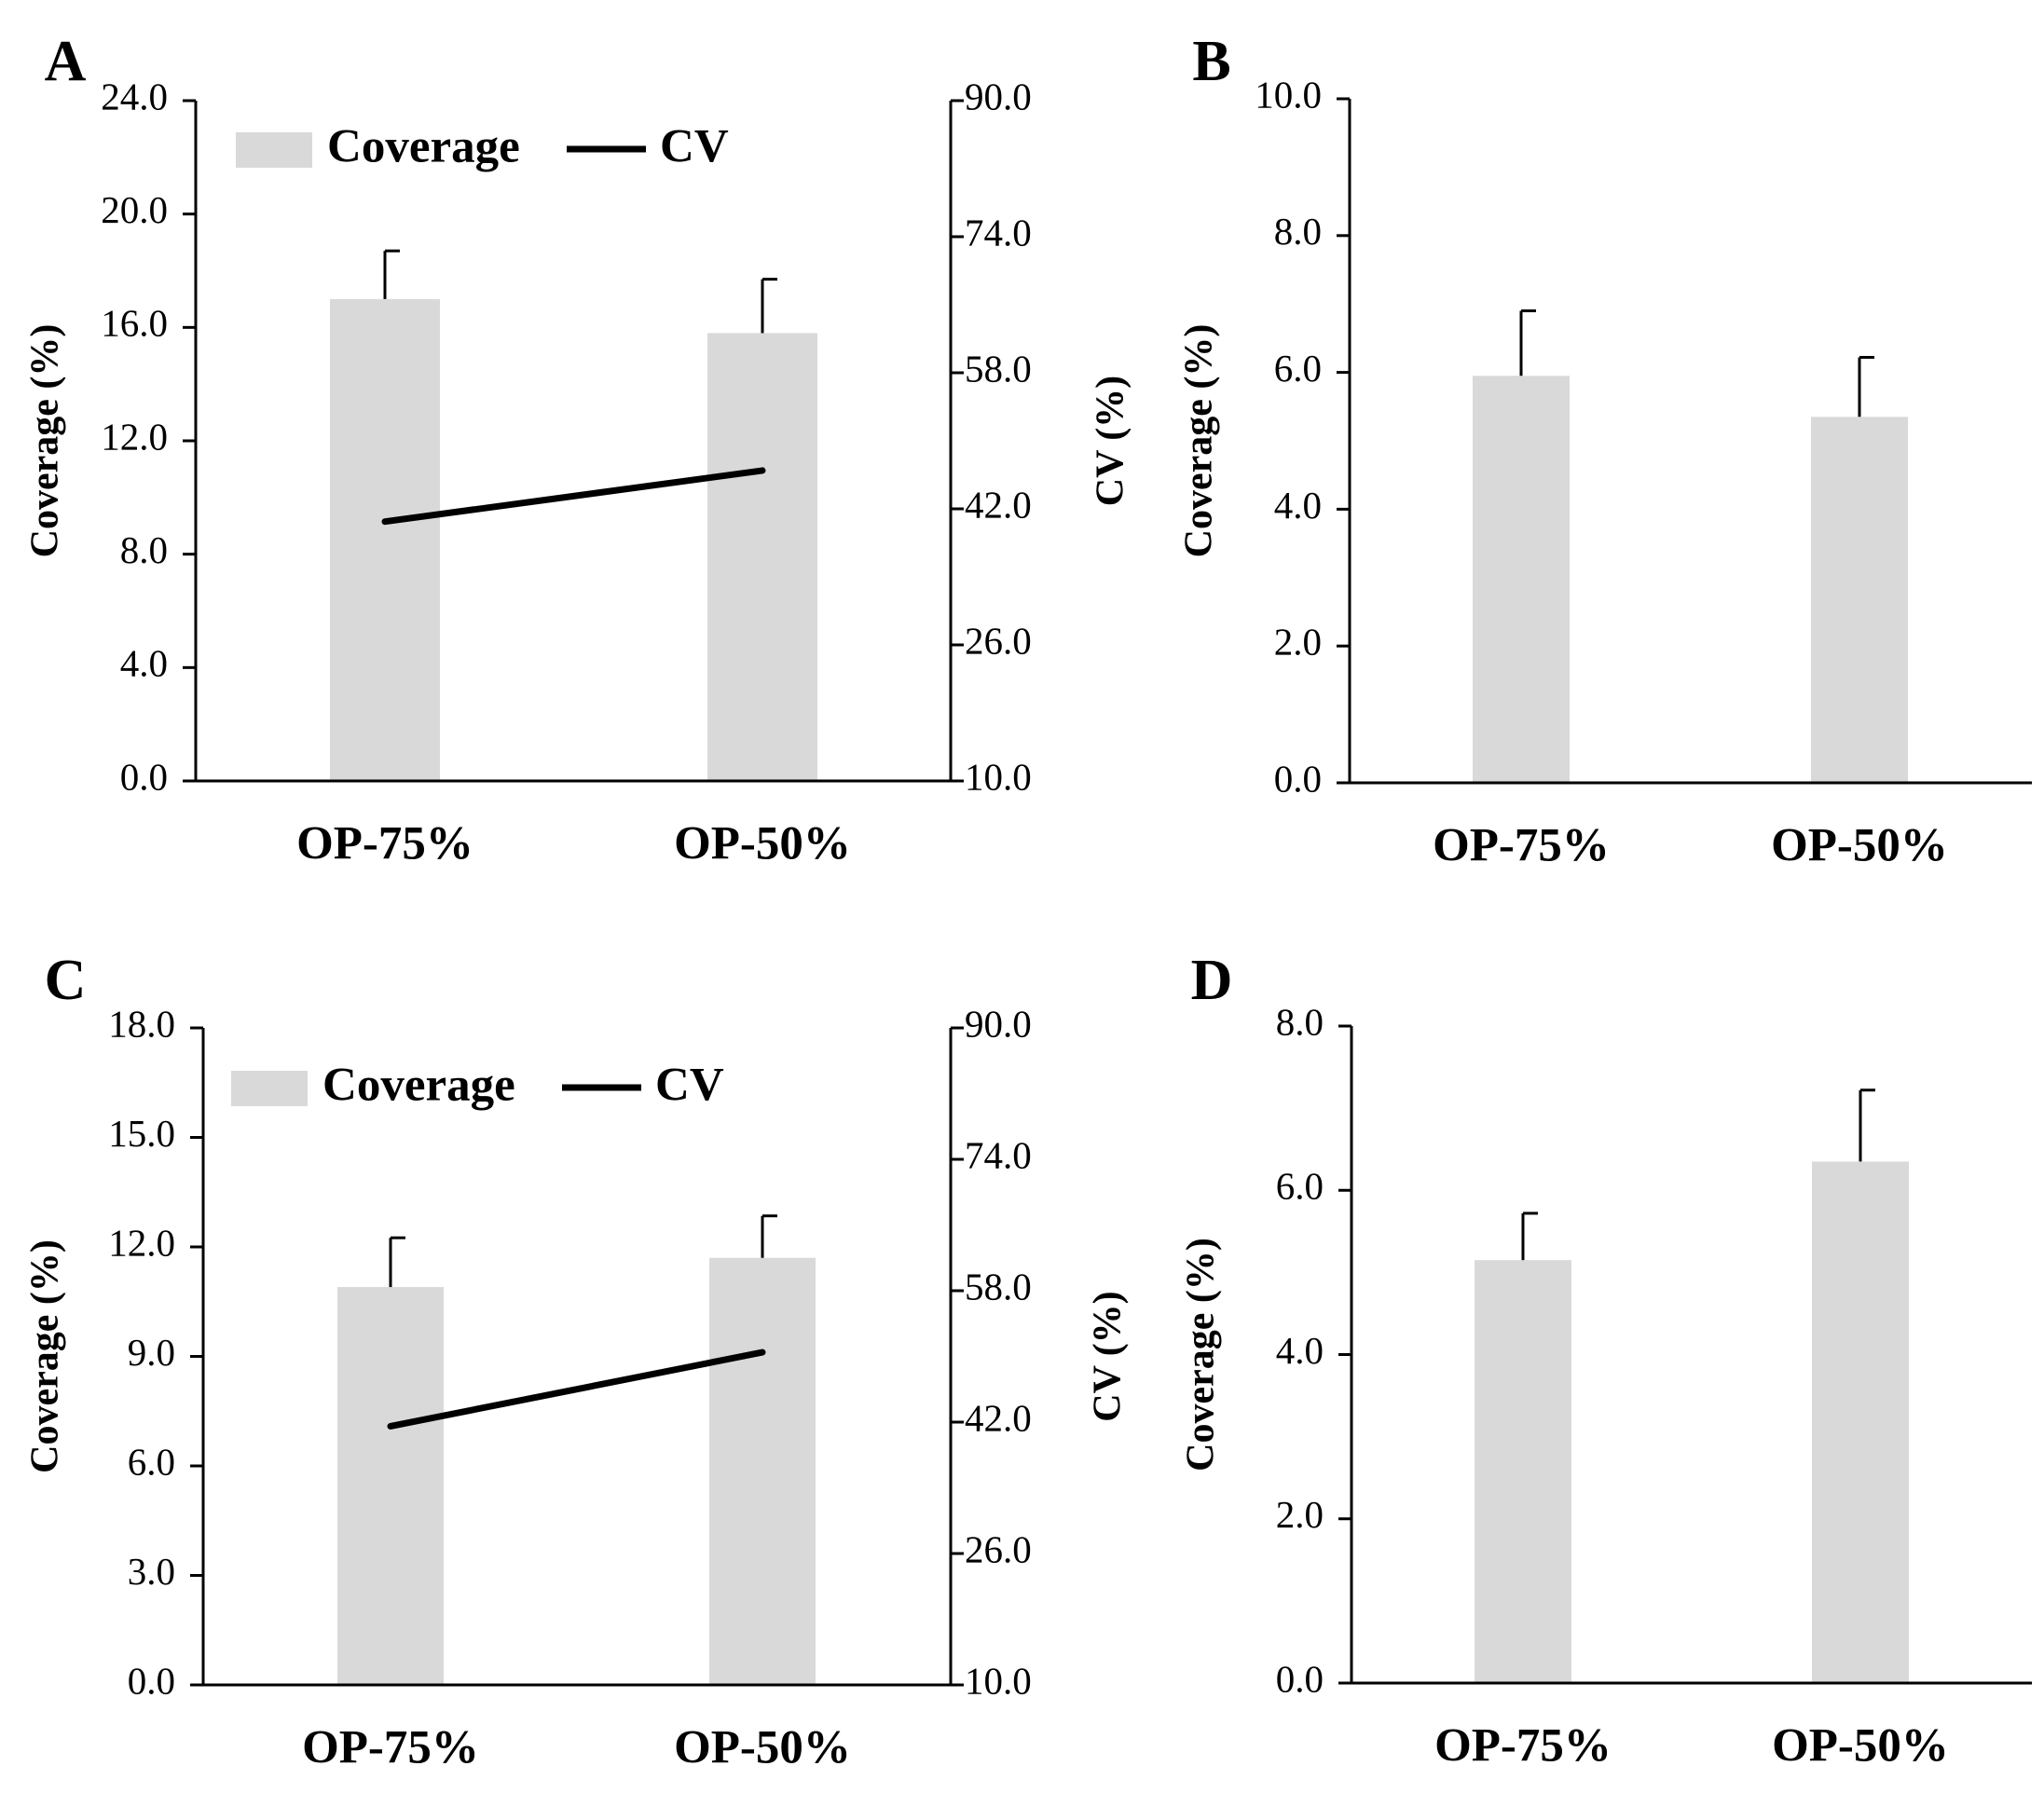  Describe the element at coordinates (141, 1242) in the screenshot. I see `panel-c-y-tick-label: 12.0` at that location.